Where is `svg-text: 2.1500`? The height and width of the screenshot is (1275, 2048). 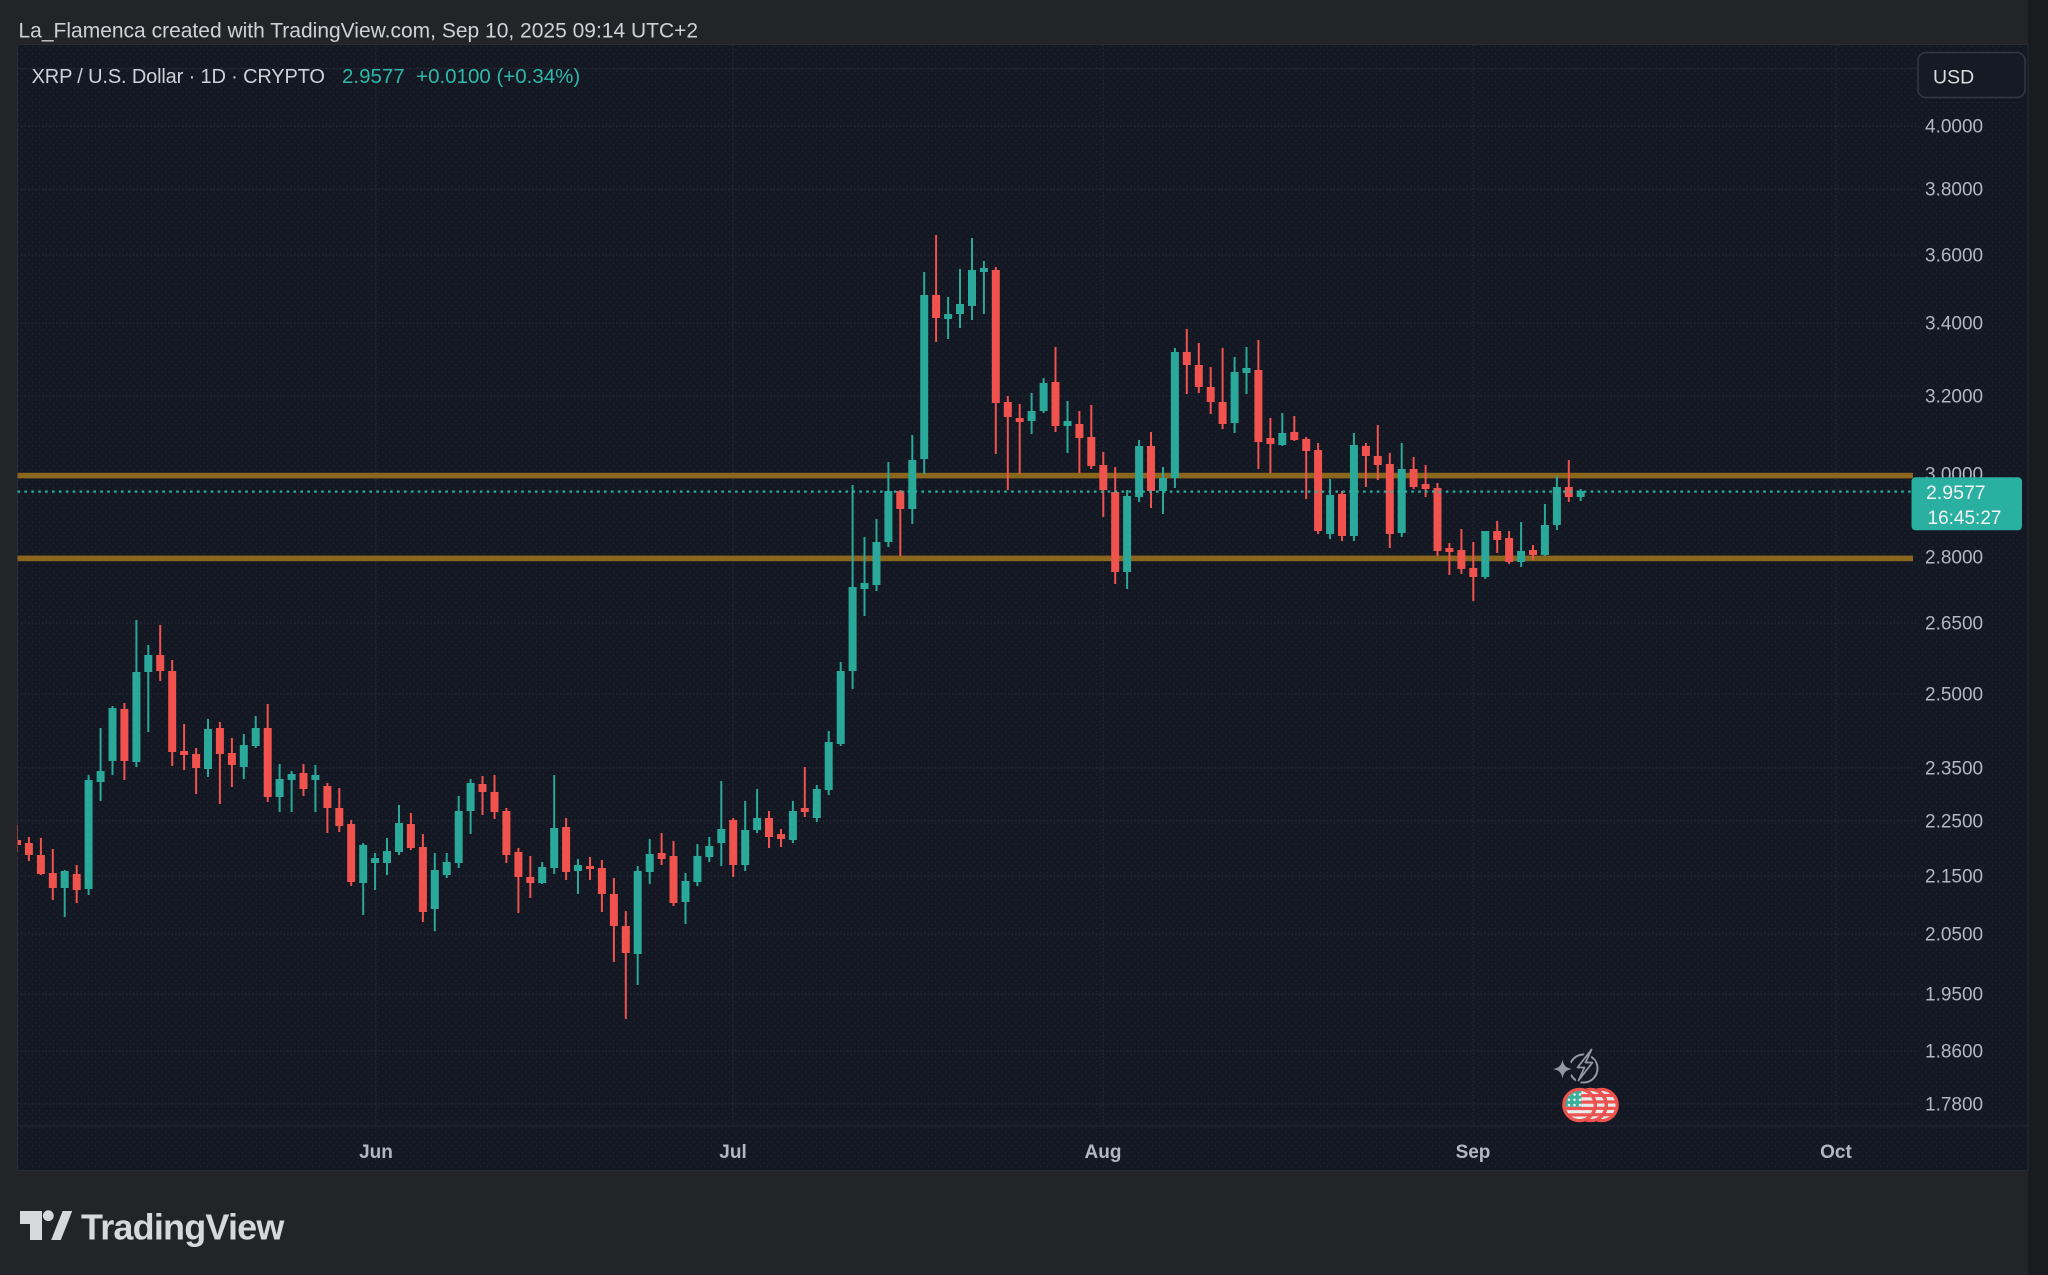
svg-text: 2.1500 is located at coordinates (1954, 877).